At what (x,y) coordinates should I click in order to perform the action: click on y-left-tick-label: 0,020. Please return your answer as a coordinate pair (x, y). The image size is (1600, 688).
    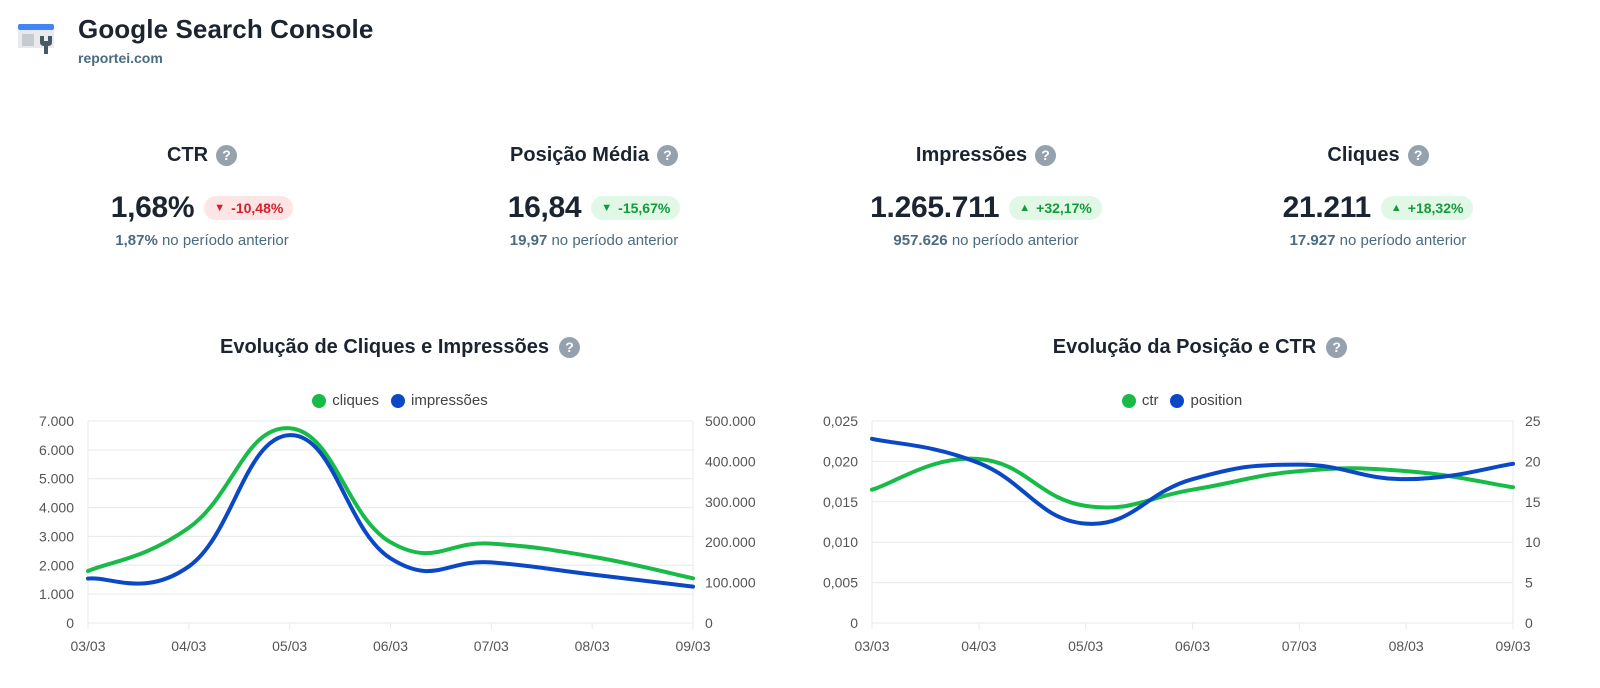
    Looking at the image, I should click on (840, 461).